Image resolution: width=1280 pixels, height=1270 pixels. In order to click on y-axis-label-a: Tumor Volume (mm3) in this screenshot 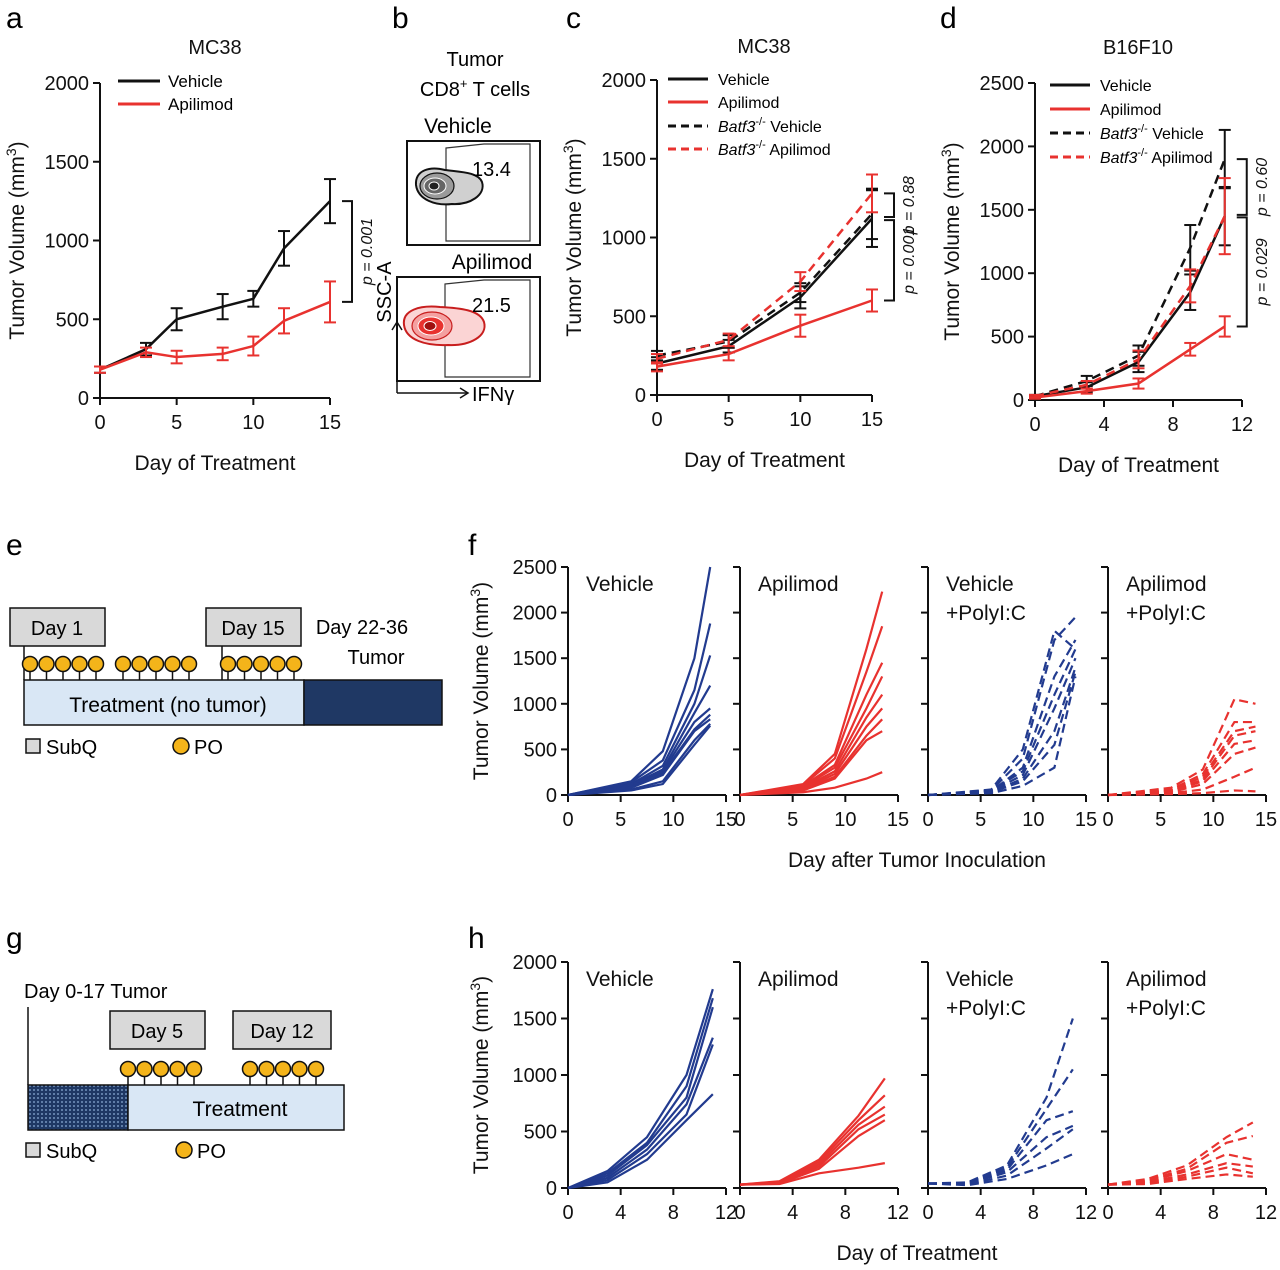, I will do `click(16, 240)`.